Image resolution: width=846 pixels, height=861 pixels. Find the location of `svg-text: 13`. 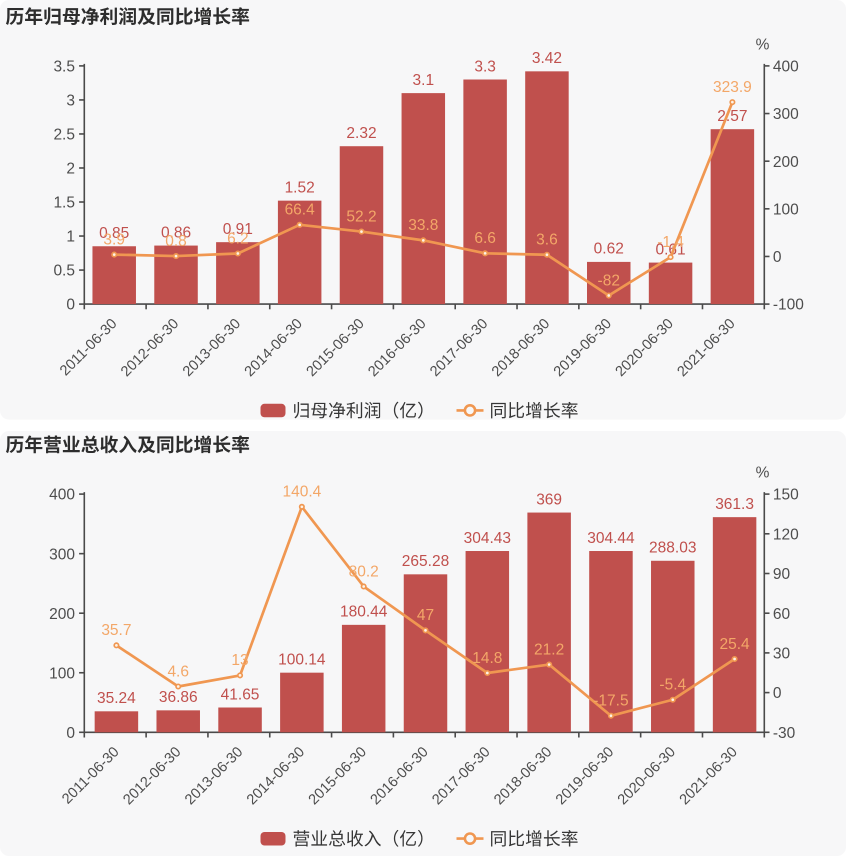

svg-text: 13 is located at coordinates (239, 660).